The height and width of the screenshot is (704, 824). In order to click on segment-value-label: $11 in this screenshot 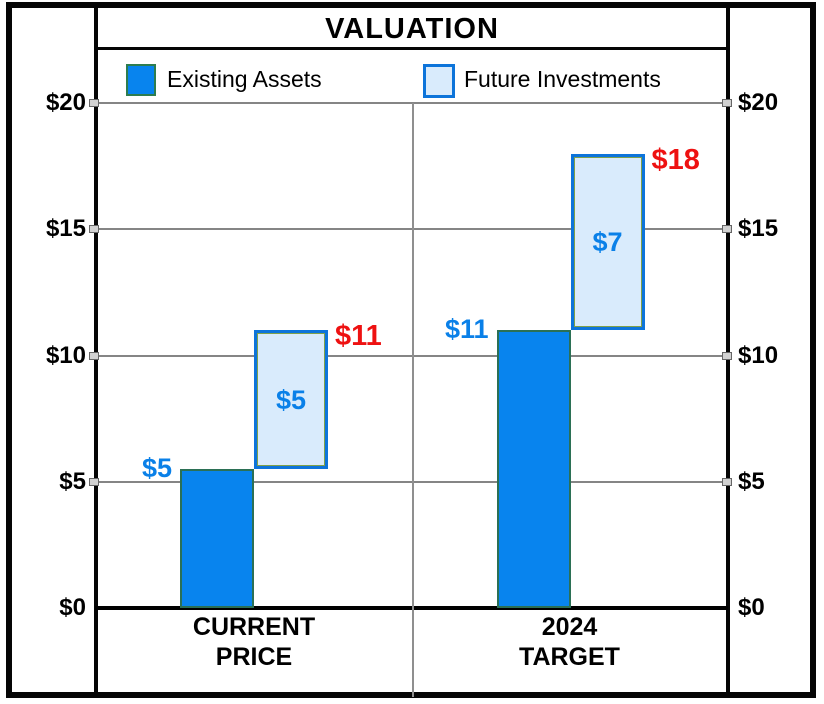, I will do `click(466, 329)`.